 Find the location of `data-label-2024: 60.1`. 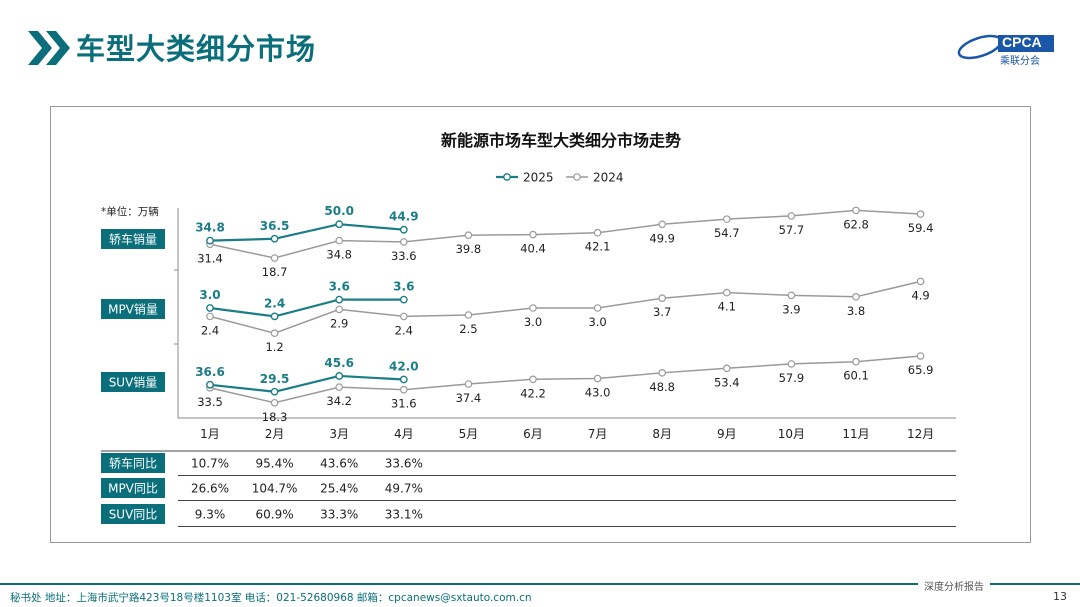

data-label-2024: 60.1 is located at coordinates (856, 376).